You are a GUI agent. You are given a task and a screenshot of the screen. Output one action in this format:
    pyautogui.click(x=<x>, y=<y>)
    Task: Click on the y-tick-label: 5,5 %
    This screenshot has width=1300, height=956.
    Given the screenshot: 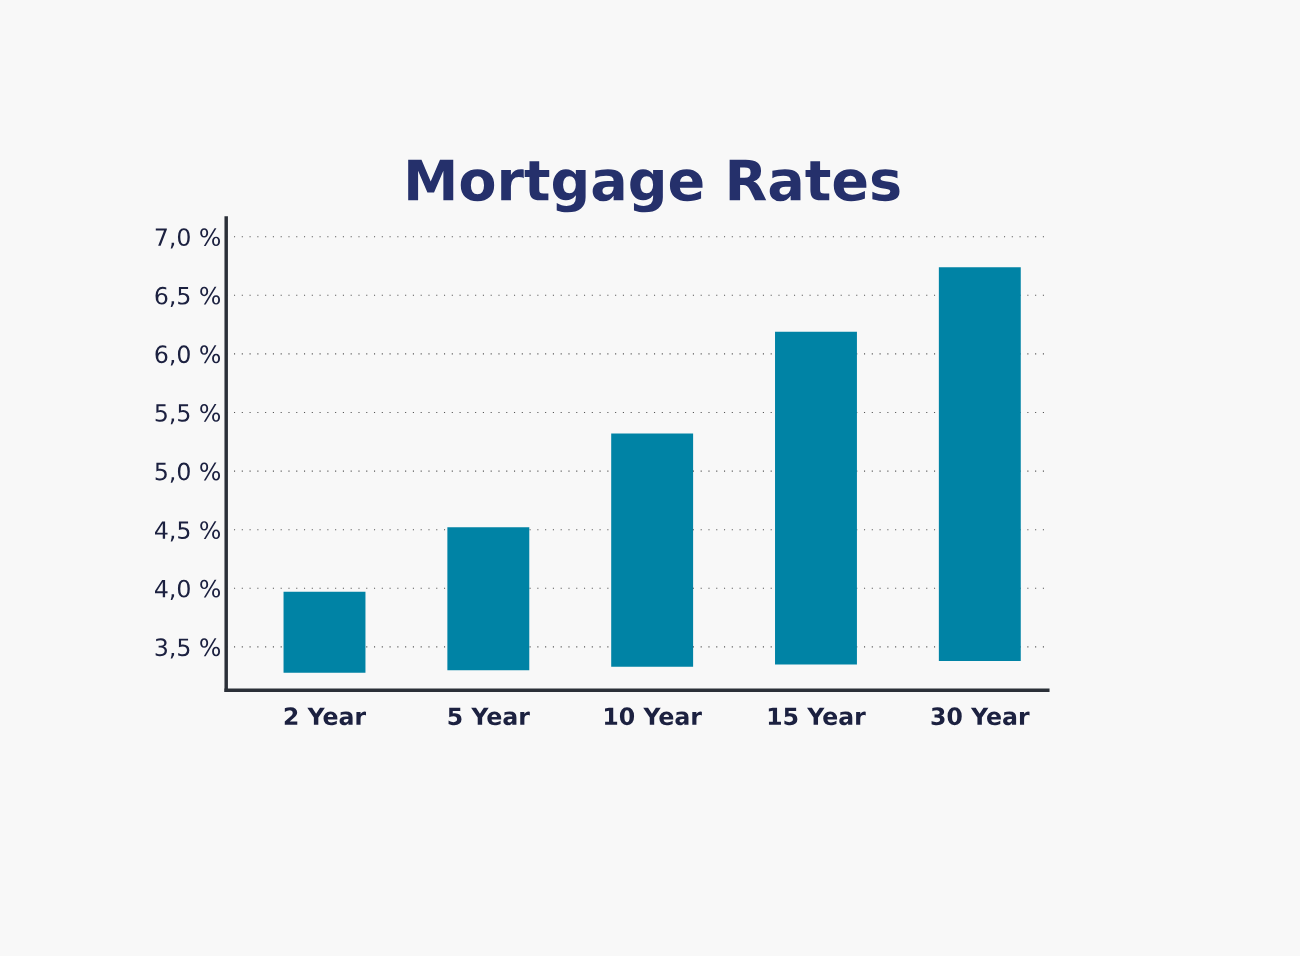 What is the action you would take?
    pyautogui.click(x=188, y=414)
    